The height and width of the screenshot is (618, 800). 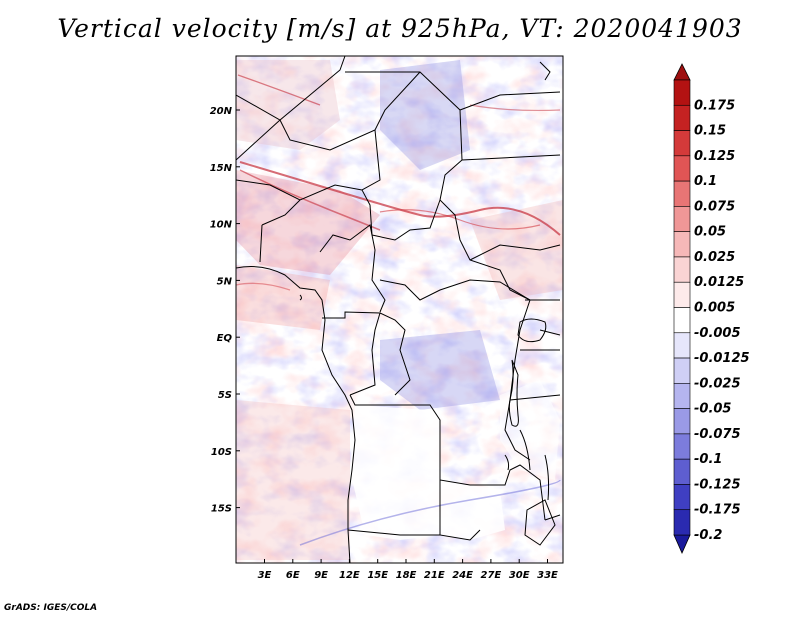 I want to click on colorbar-label: -0.025, so click(x=717, y=383).